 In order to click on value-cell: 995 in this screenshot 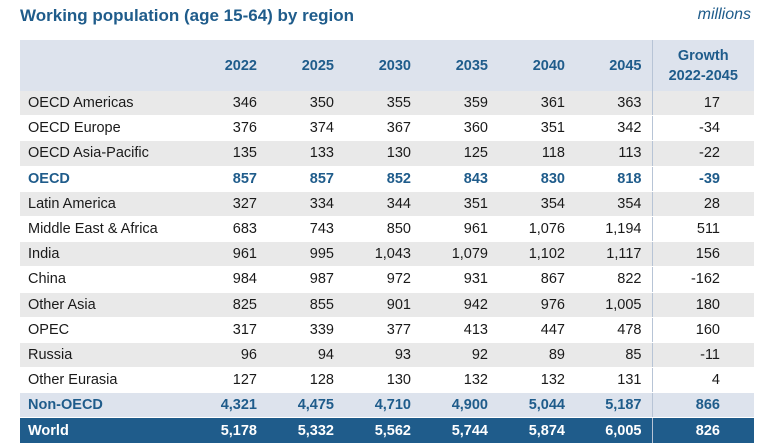, I will do `click(305, 254)`.